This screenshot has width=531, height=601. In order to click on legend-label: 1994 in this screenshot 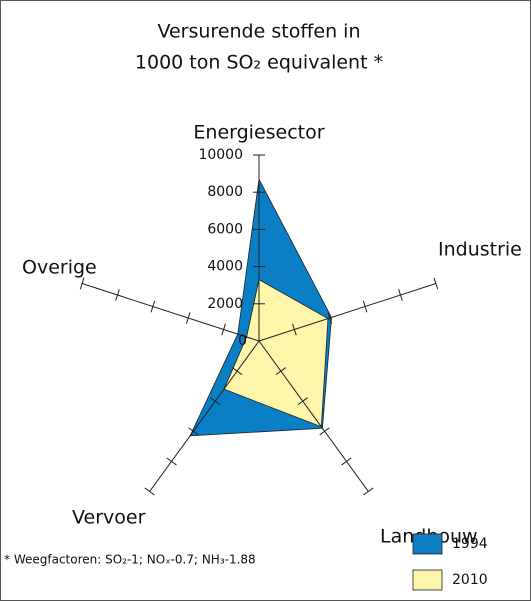, I will do `click(470, 544)`.